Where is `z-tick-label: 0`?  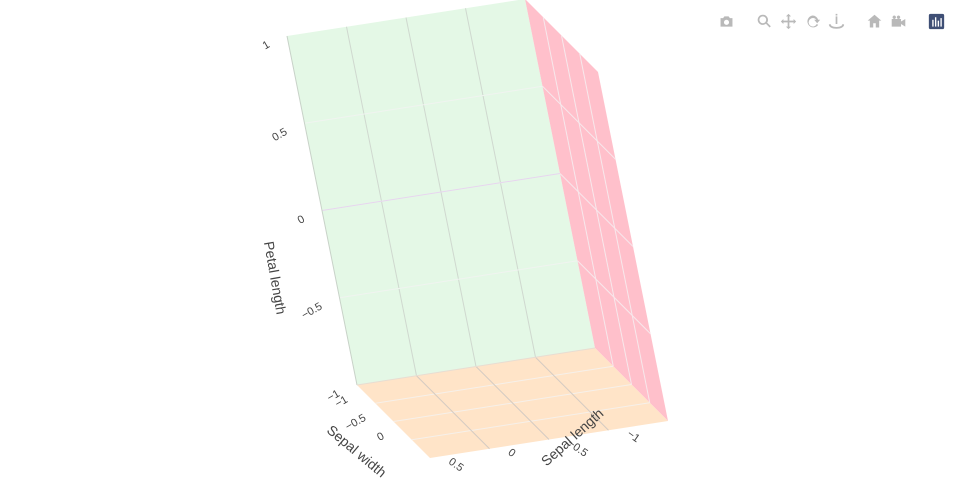
z-tick-label: 0 is located at coordinates (301, 219).